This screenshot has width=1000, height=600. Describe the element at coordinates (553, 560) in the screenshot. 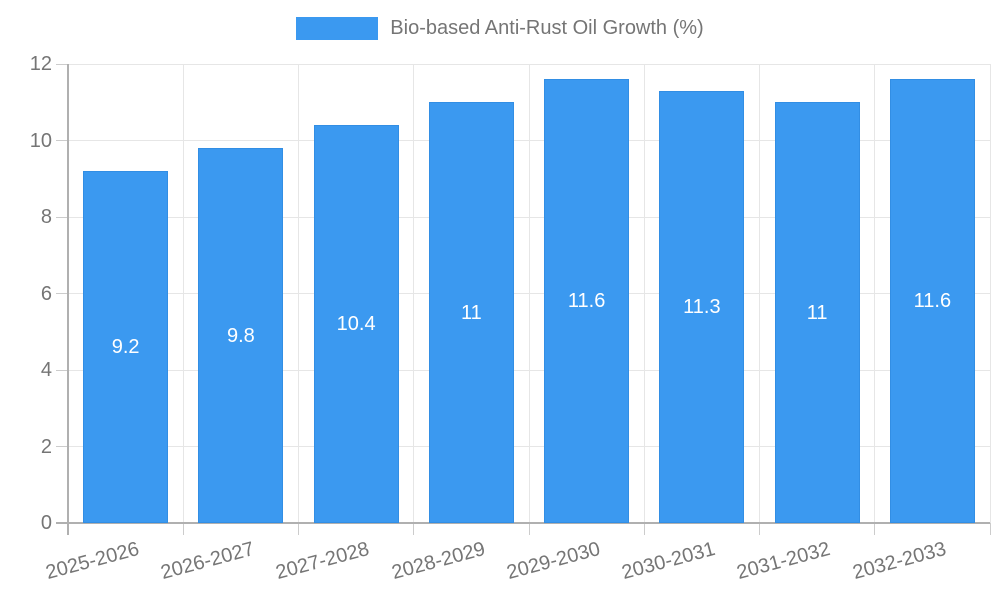

I see `x-category-label: 2029-2030` at that location.